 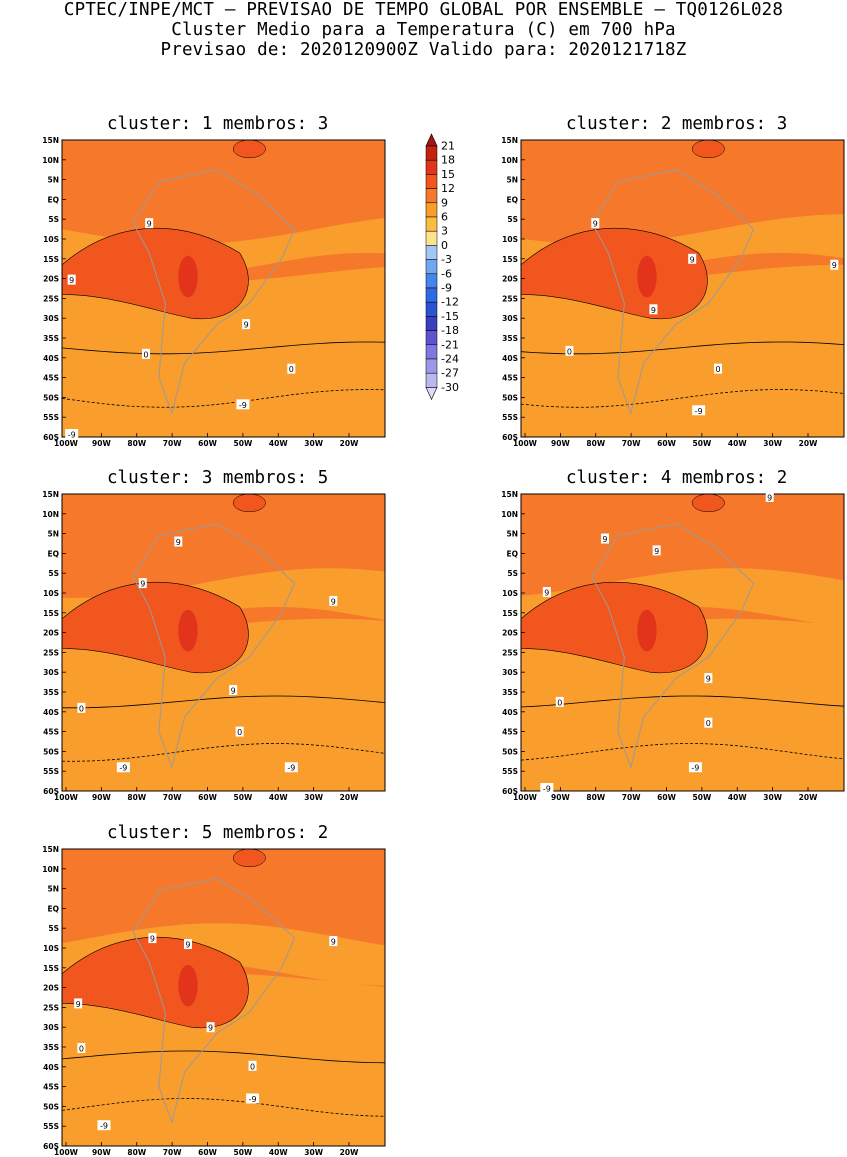 What do you see at coordinates (513, 180) in the screenshot?
I see `lat-label: 5N` at bounding box center [513, 180].